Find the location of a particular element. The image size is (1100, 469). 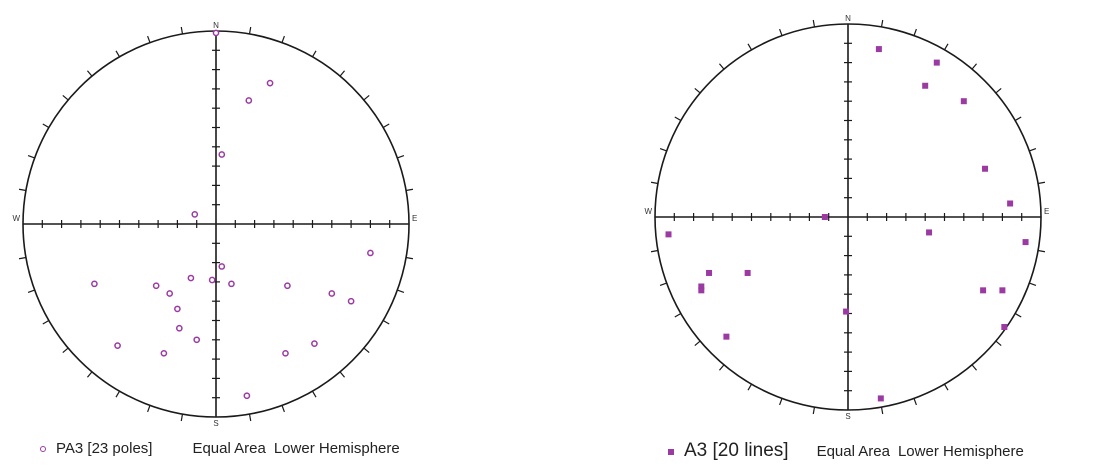

legend-series-name: A3 [20 lines] is located at coordinates (736, 450).